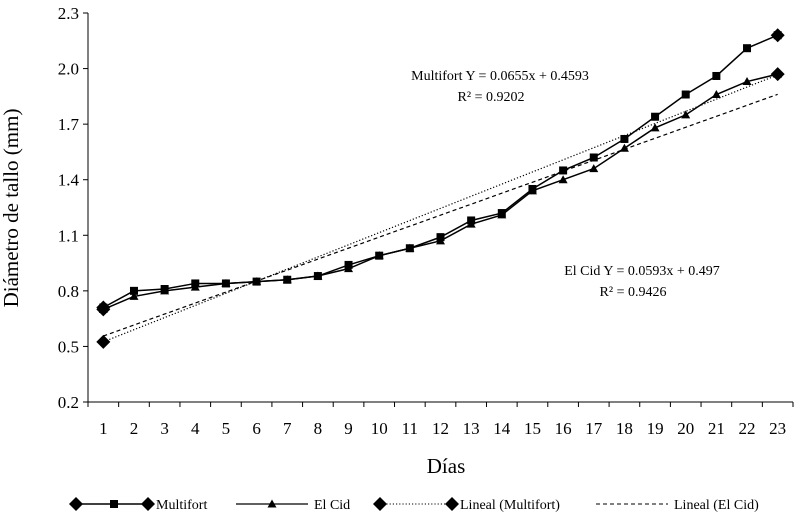 The width and height of the screenshot is (800, 517). What do you see at coordinates (642, 271) in the screenshot?
I see `elcid-equation: El Cid Y = 0.0593x + 0.497` at bounding box center [642, 271].